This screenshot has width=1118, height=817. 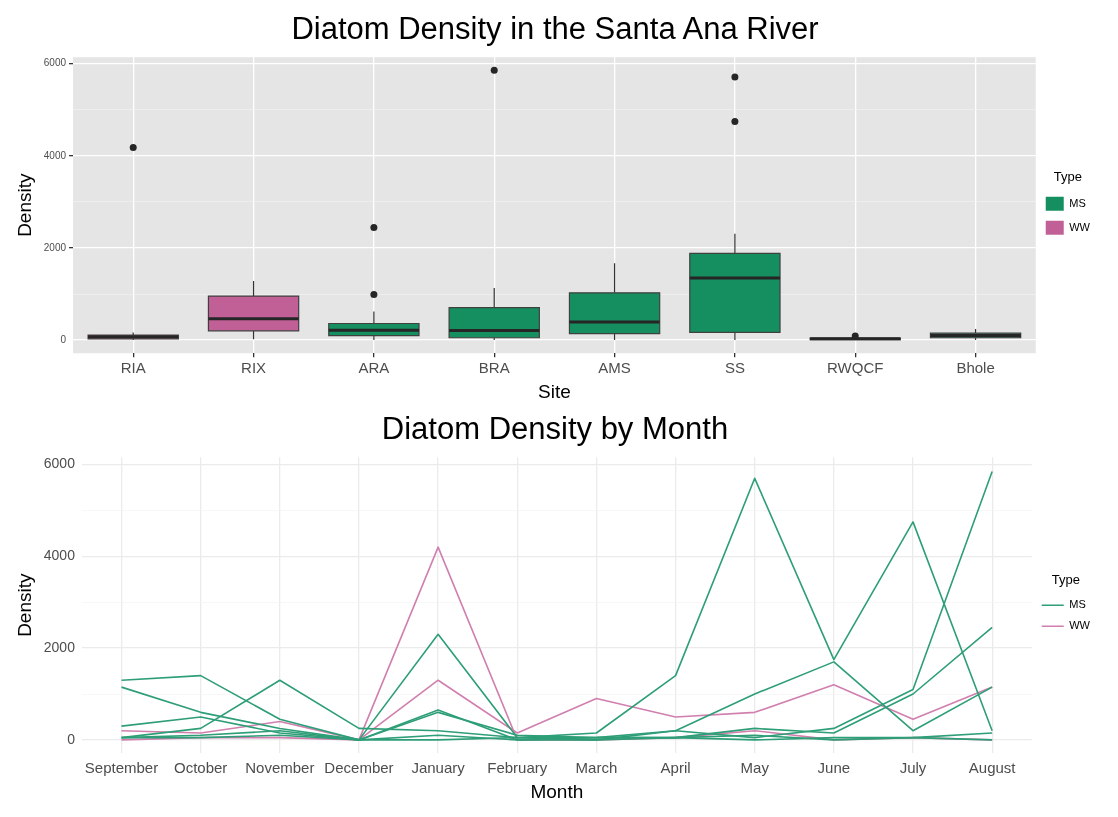 I want to click on x-tick-label: February, so click(x=517, y=768).